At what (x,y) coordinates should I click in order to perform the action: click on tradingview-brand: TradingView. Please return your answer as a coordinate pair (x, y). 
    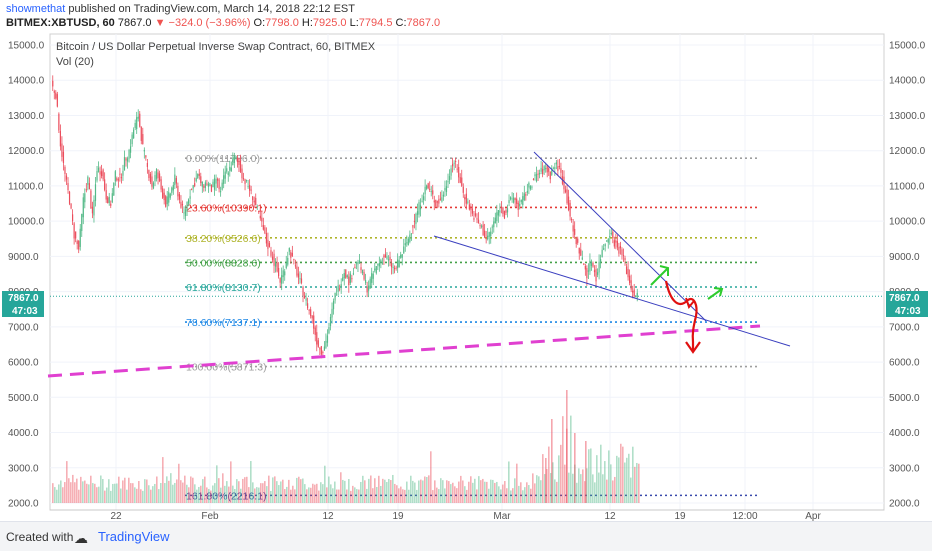
    Looking at the image, I should click on (134, 536).